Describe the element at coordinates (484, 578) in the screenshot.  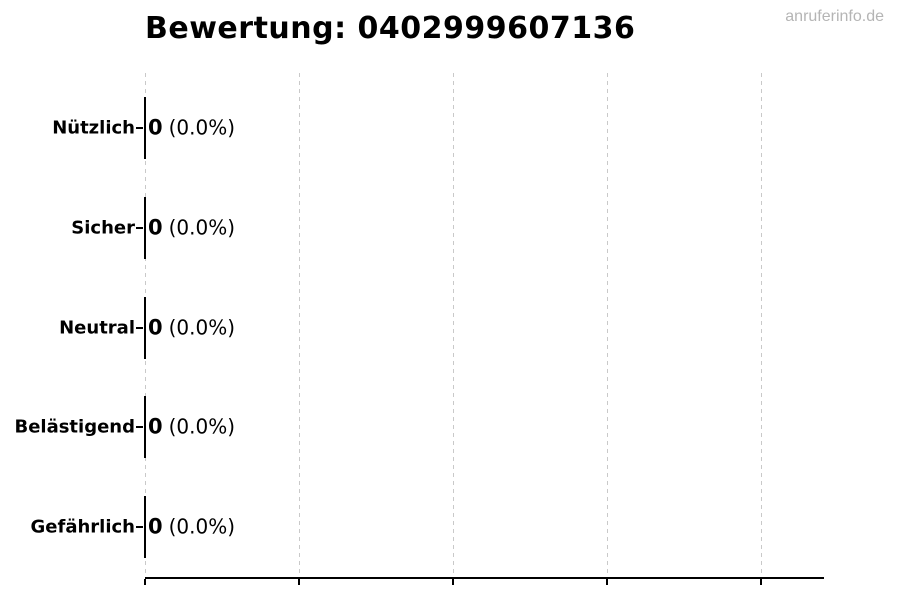
I see `x-axis-line` at that location.